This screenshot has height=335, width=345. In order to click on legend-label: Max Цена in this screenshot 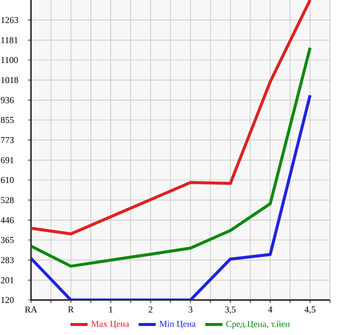, I will do `click(110, 324)`.